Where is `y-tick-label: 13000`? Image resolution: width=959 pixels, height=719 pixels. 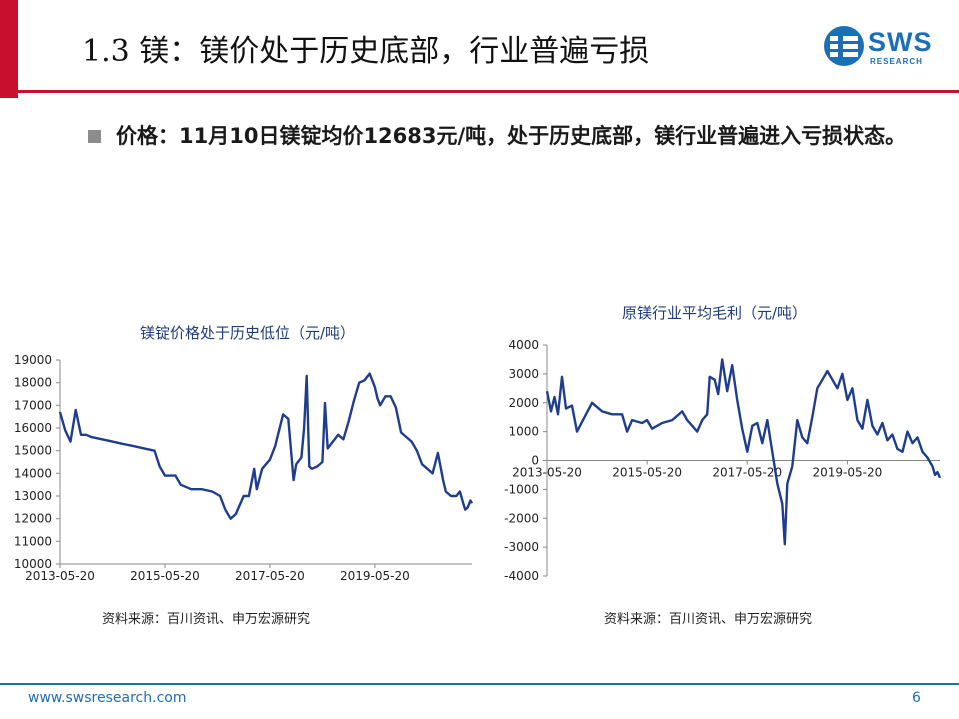
y-tick-label: 13000 is located at coordinates (33, 496).